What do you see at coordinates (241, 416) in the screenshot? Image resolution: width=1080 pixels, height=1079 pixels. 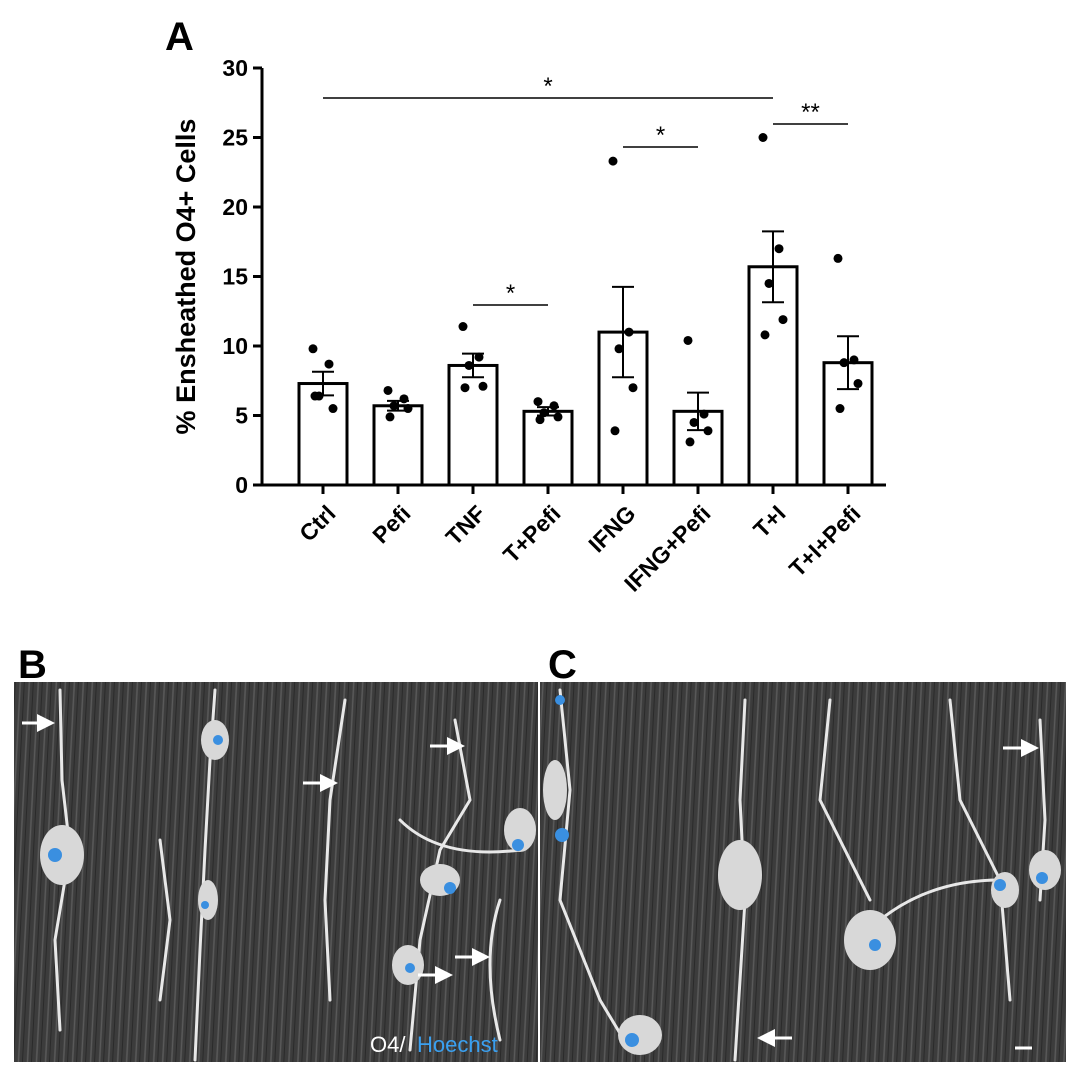 I see `y-tick-label: 5` at bounding box center [241, 416].